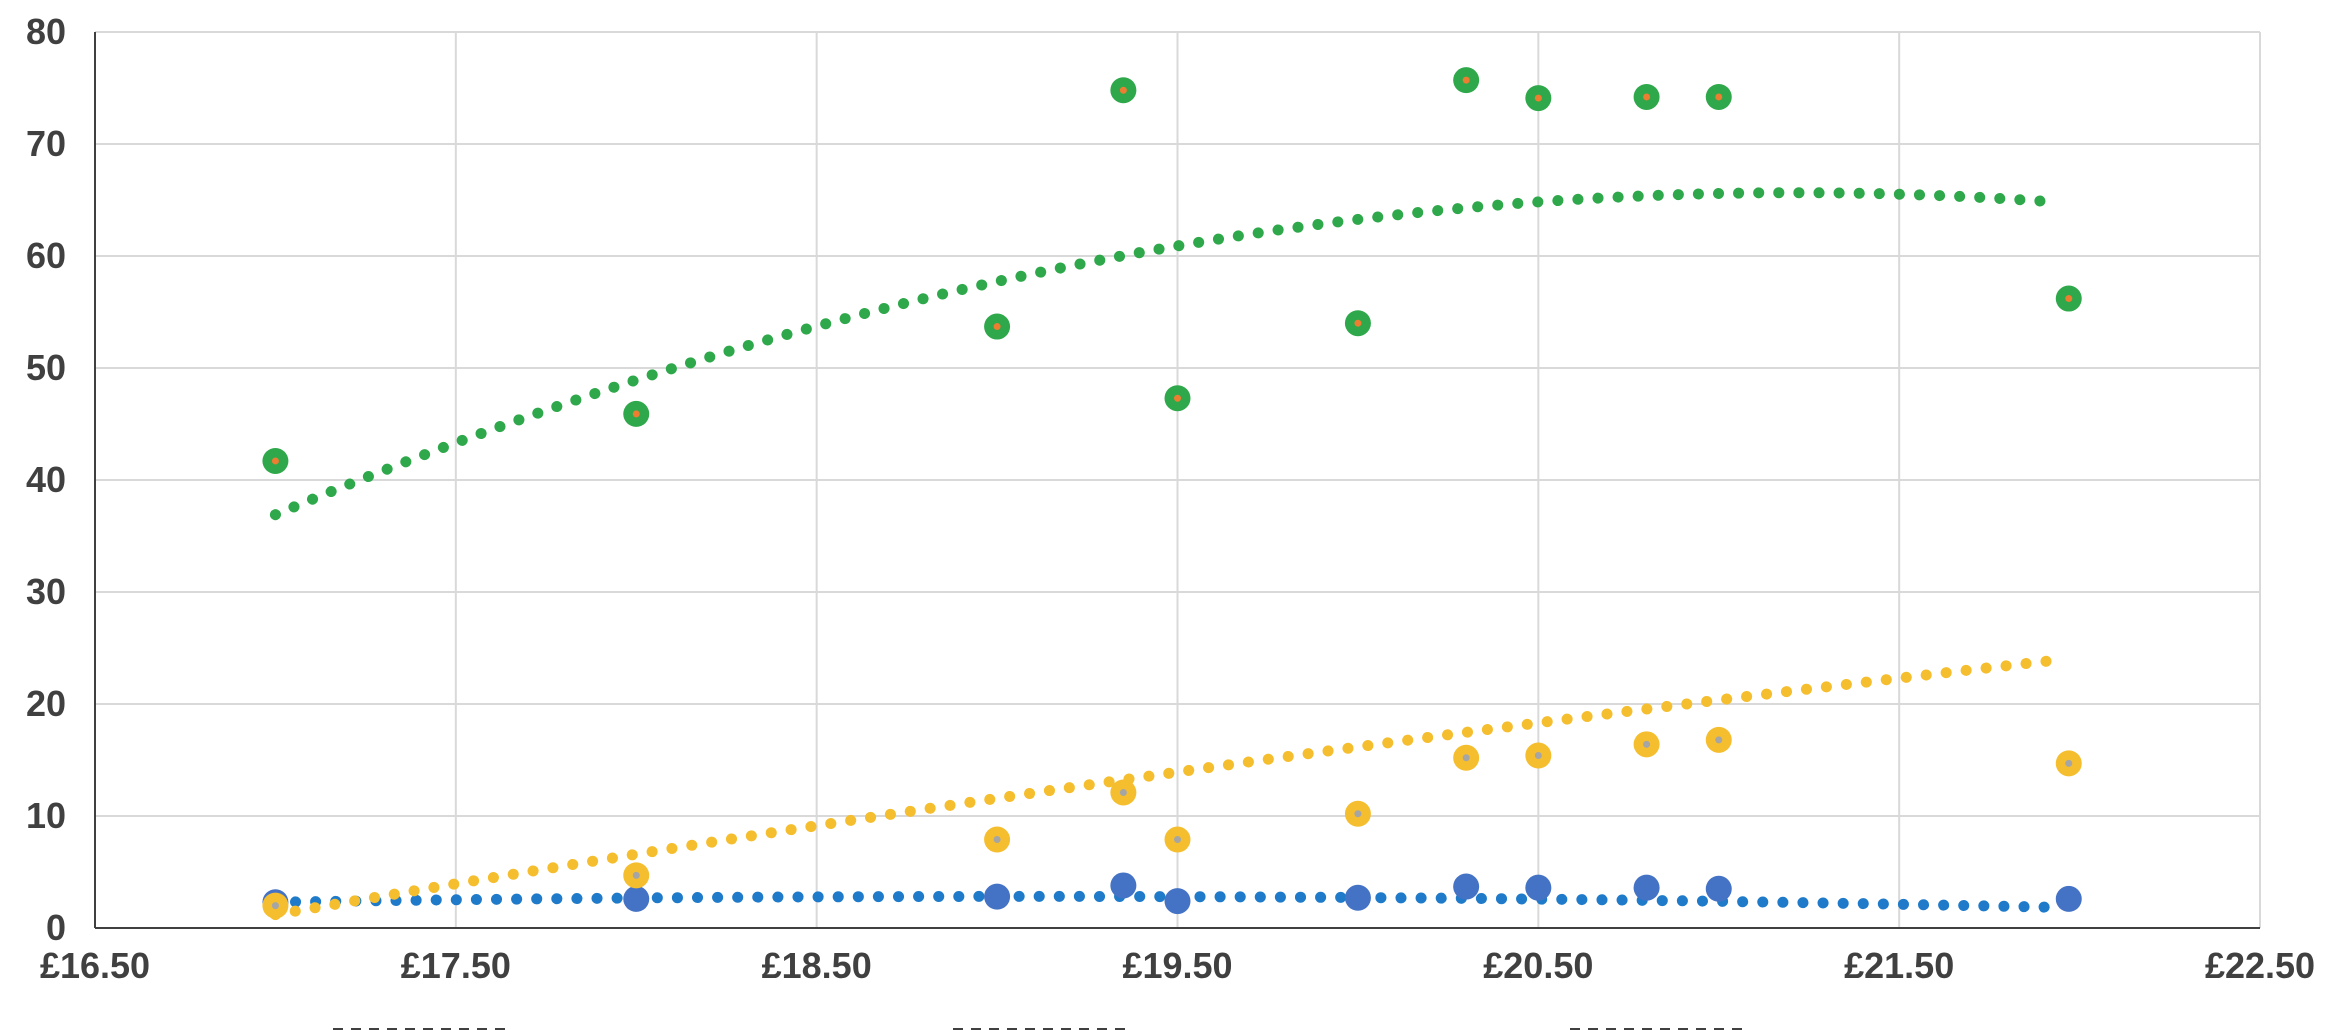 This screenshot has height=1030, width=2347. Describe the element at coordinates (46, 815) in the screenshot. I see `y-tick-label: 10` at that location.